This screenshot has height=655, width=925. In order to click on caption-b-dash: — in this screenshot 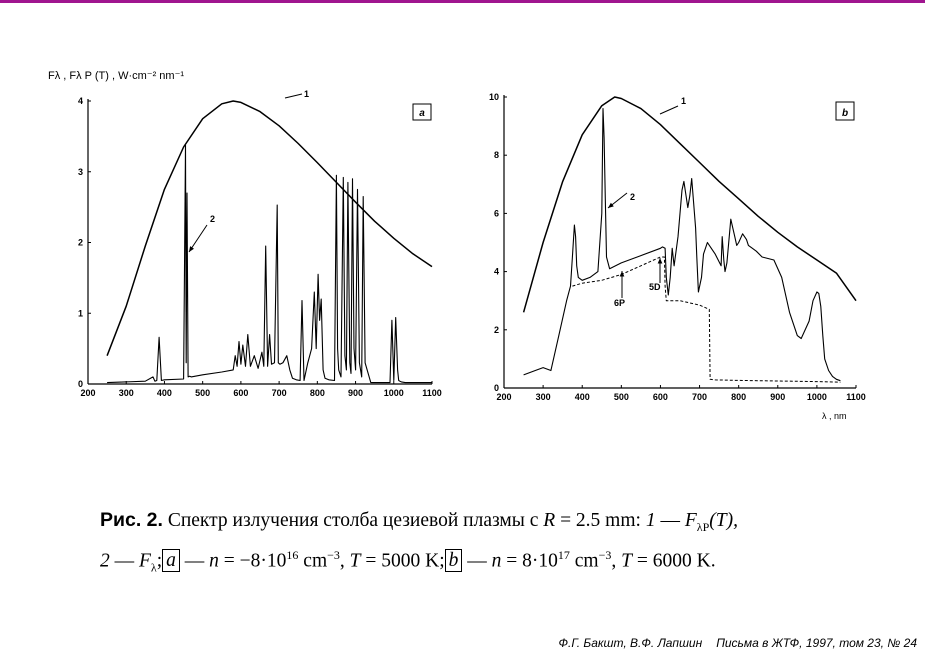, I will do `click(477, 561)`.